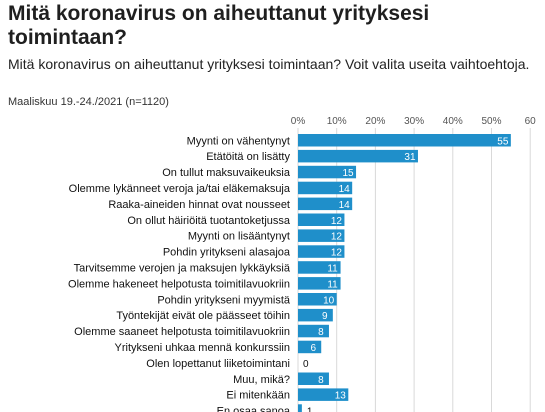 Image resolution: width=545 pixels, height=412 pixels. What do you see at coordinates (226, 173) in the screenshot?
I see `category-label: On tullut maksuvaikeuksia` at bounding box center [226, 173].